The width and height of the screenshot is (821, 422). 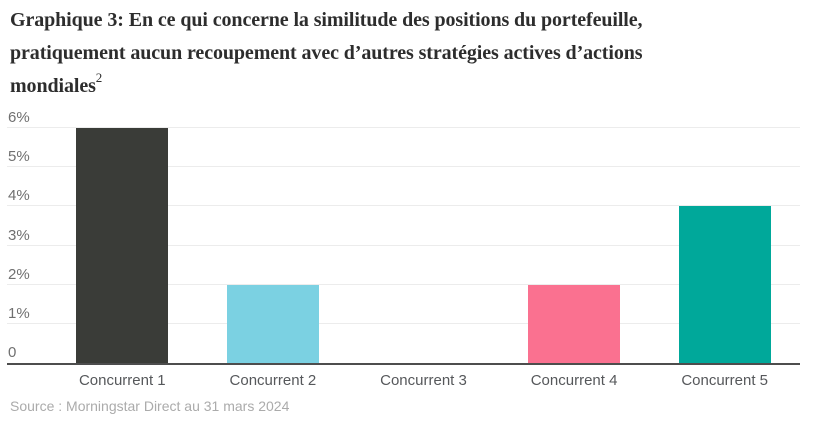 What do you see at coordinates (122, 380) in the screenshot?
I see `x-axis-label-1: Concurrent 1` at bounding box center [122, 380].